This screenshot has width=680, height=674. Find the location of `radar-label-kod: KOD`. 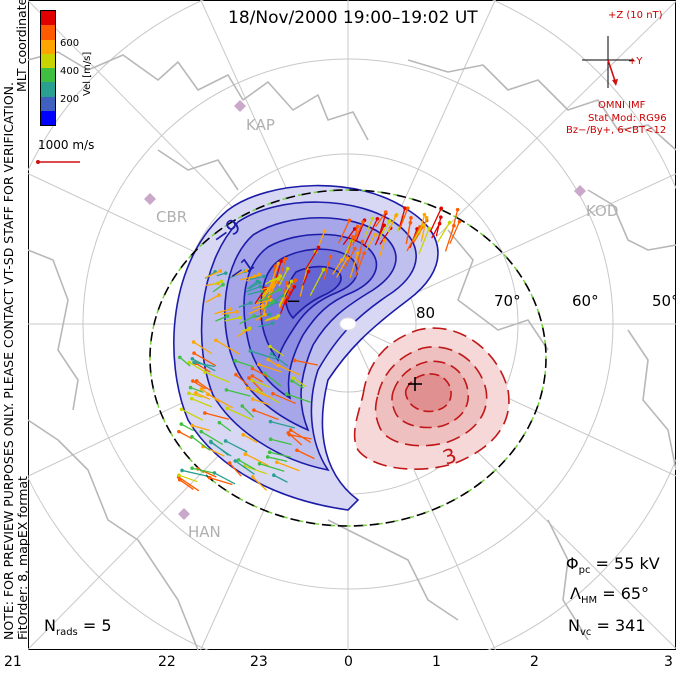

radar-label-kod: KOD is located at coordinates (602, 211).